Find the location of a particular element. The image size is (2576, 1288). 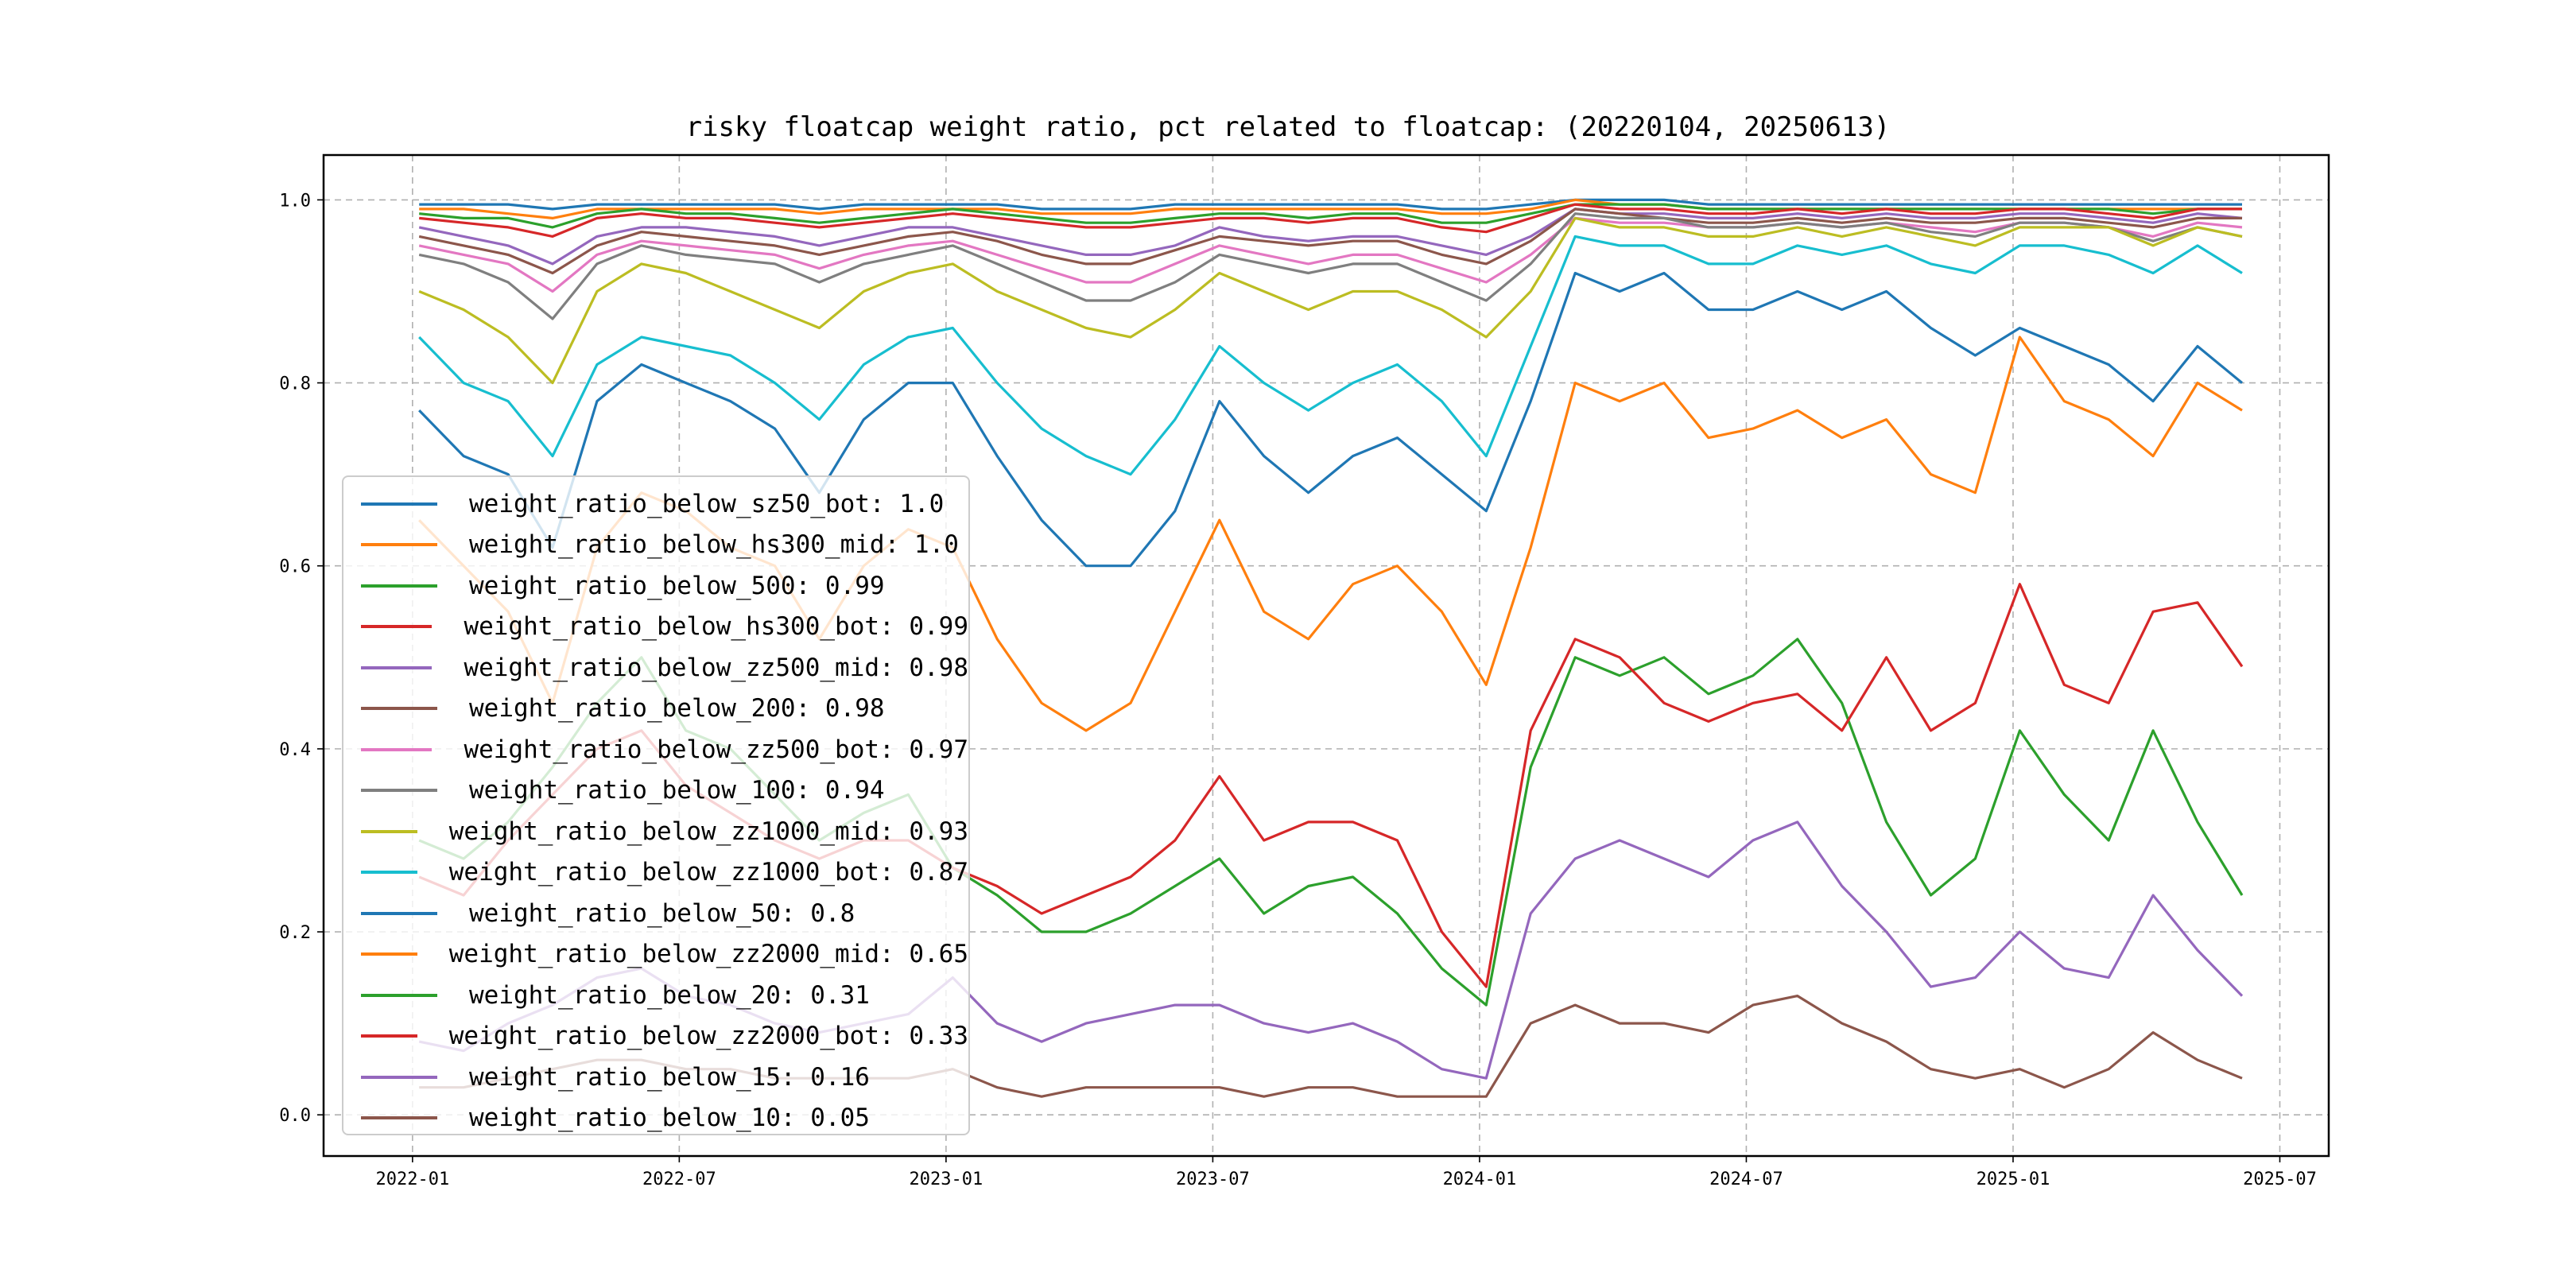

x-tick-label: 2022-01 is located at coordinates (412, 1179).